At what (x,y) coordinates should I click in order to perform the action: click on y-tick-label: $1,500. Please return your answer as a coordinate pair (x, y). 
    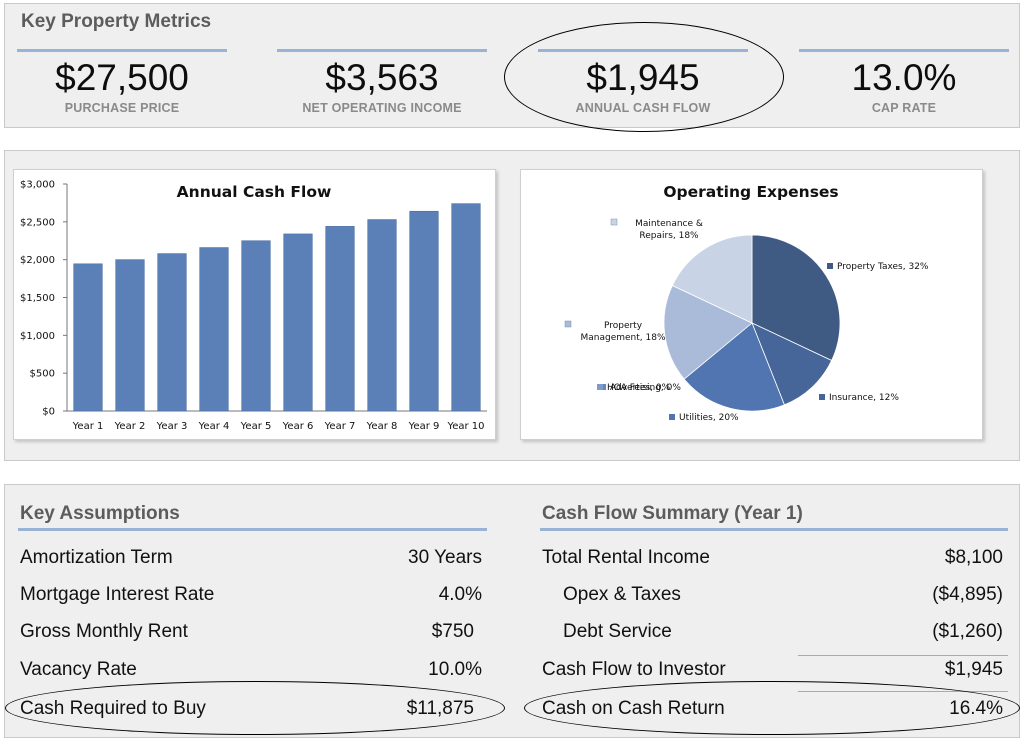
    Looking at the image, I should click on (37, 298).